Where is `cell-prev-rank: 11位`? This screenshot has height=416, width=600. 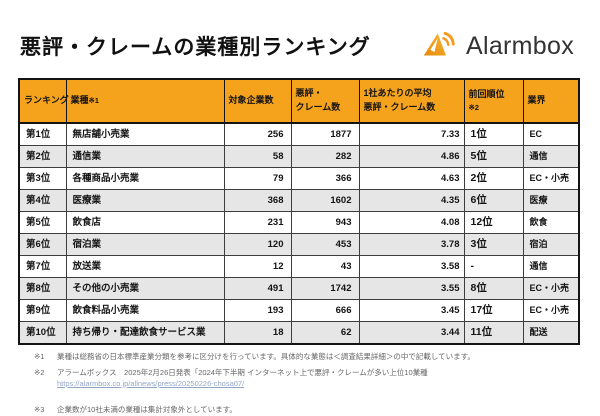 cell-prev-rank: 11位 is located at coordinates (493, 333).